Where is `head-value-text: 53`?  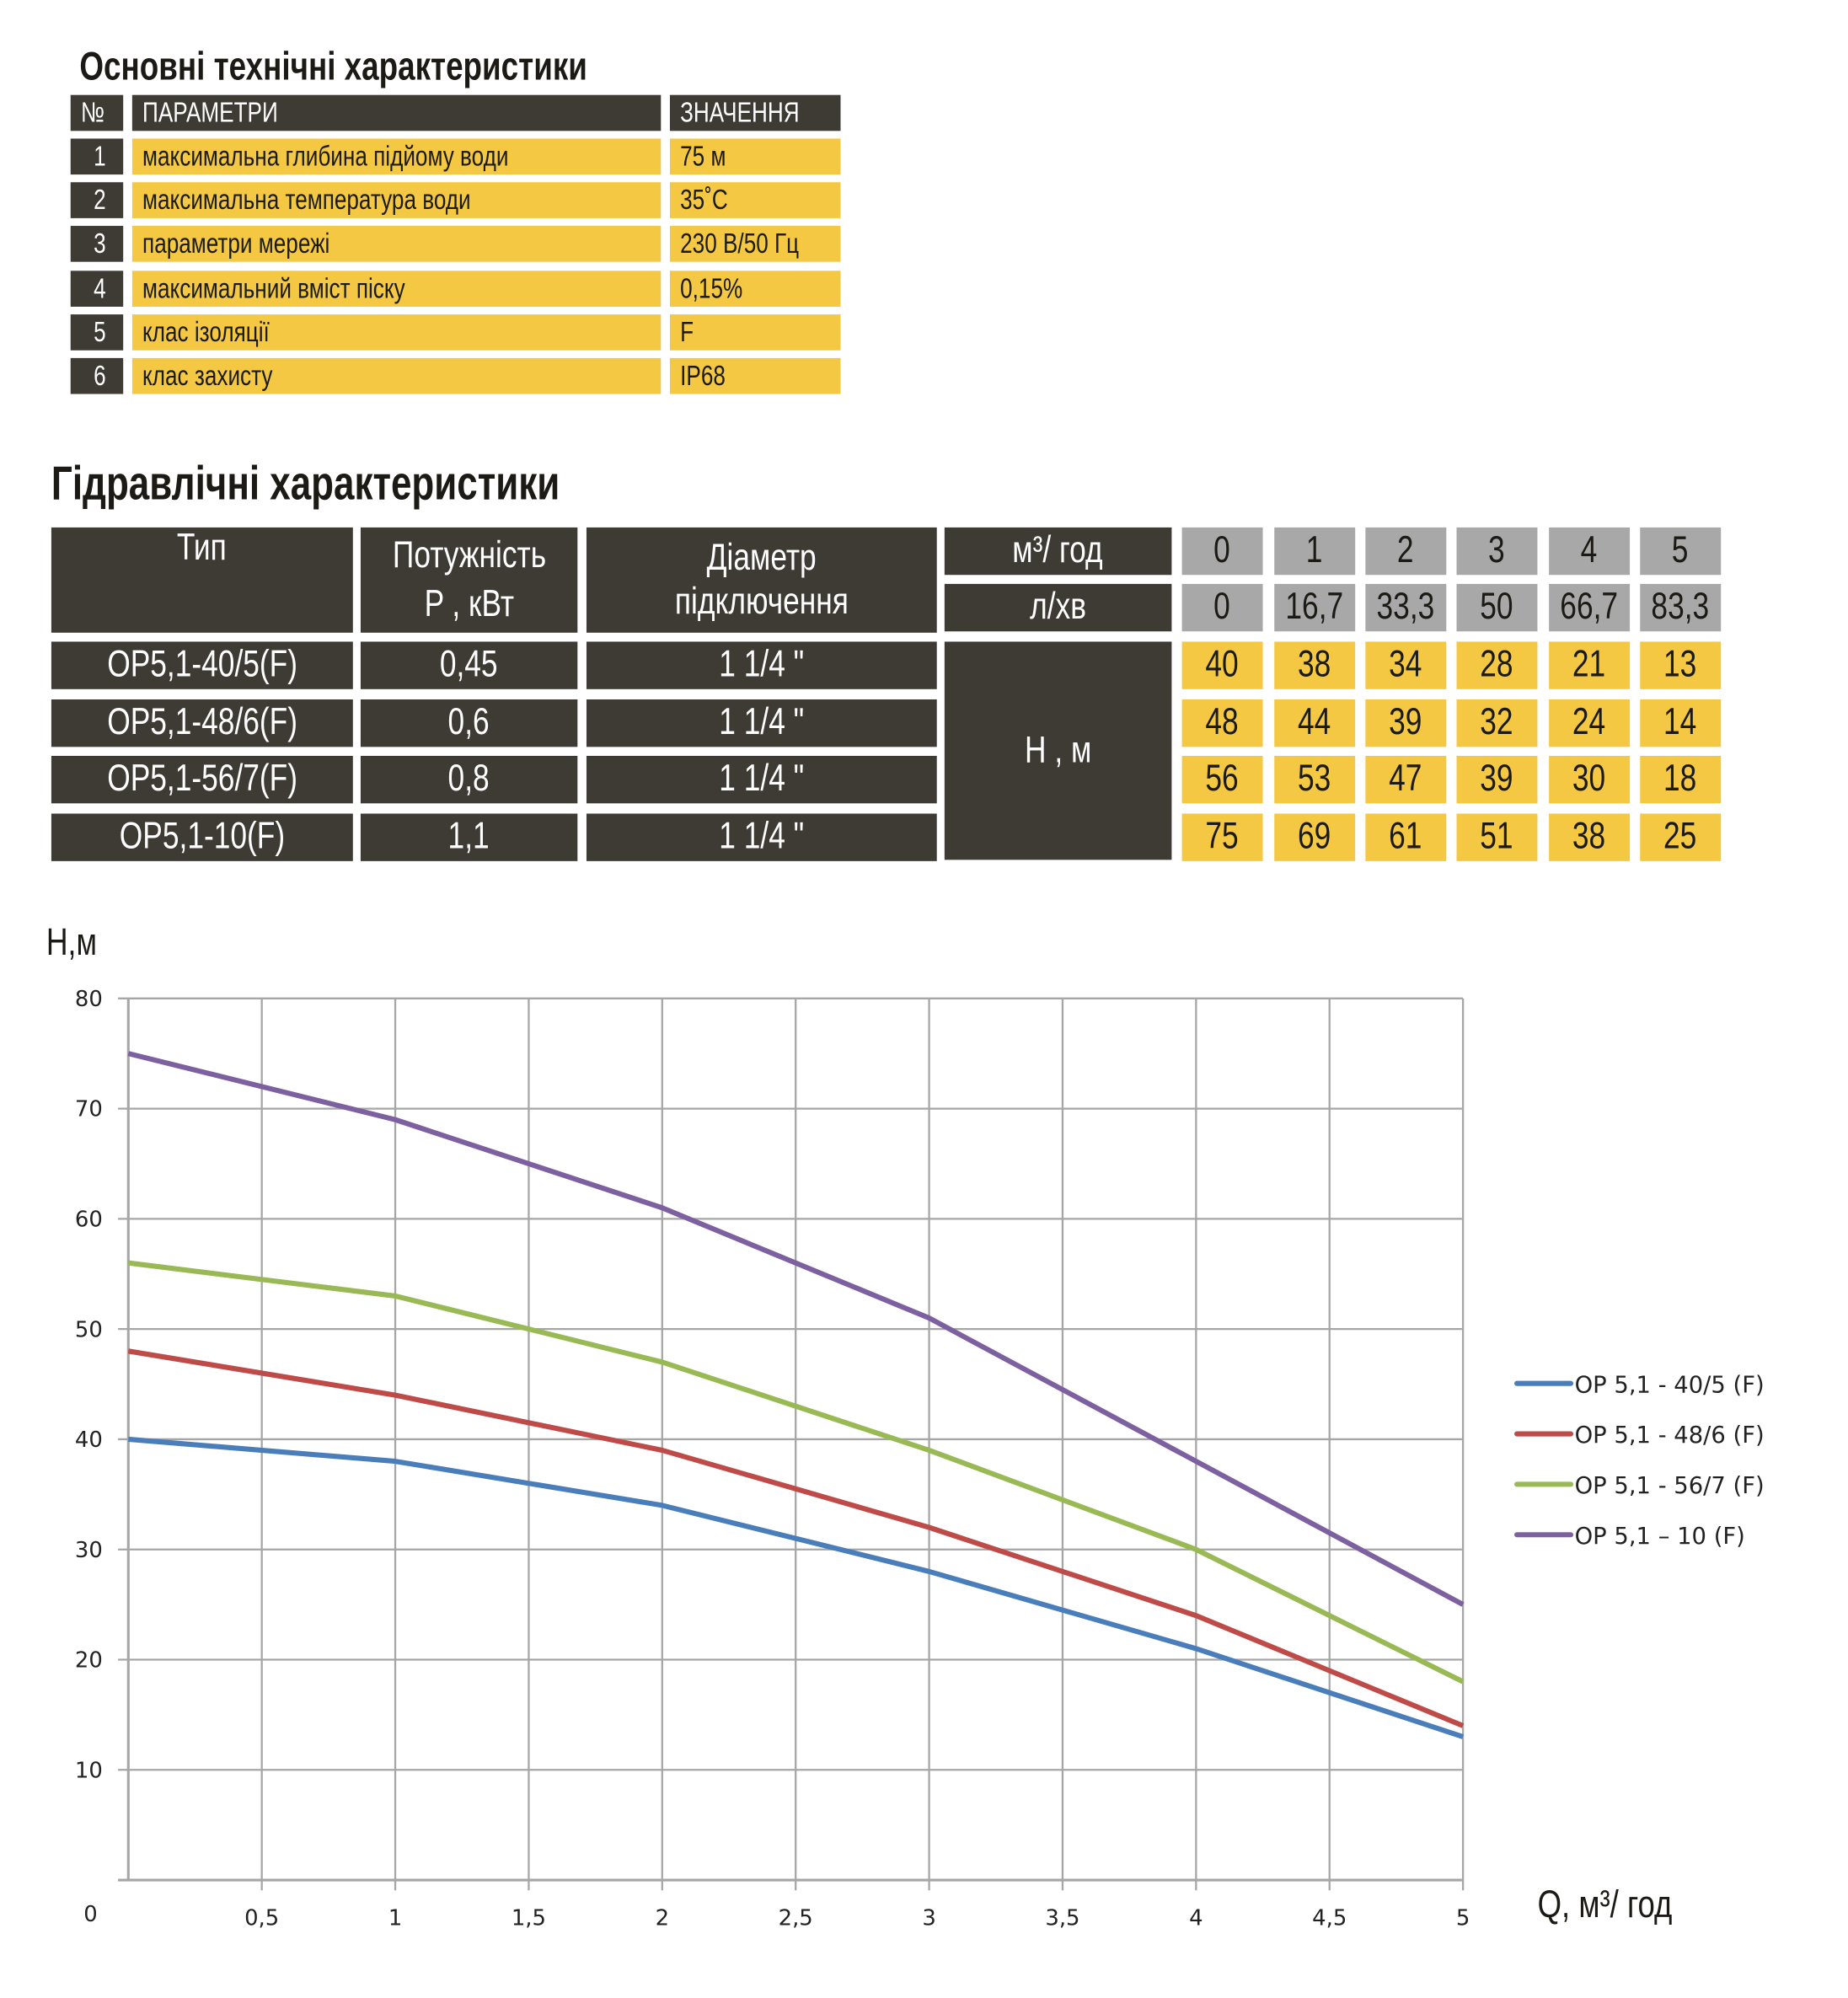
head-value-text: 53 is located at coordinates (1314, 779).